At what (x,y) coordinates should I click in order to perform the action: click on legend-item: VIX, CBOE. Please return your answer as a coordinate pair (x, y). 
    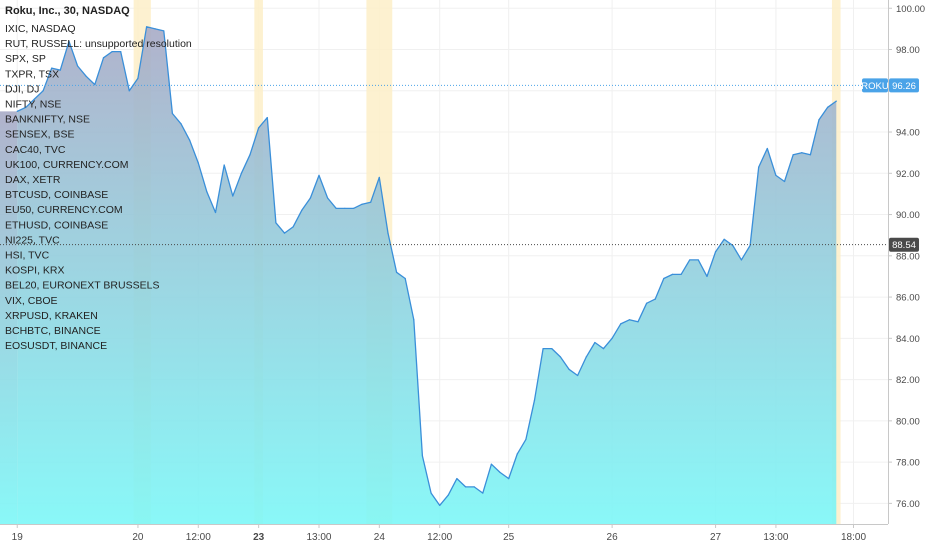
    Looking at the image, I should click on (31, 301).